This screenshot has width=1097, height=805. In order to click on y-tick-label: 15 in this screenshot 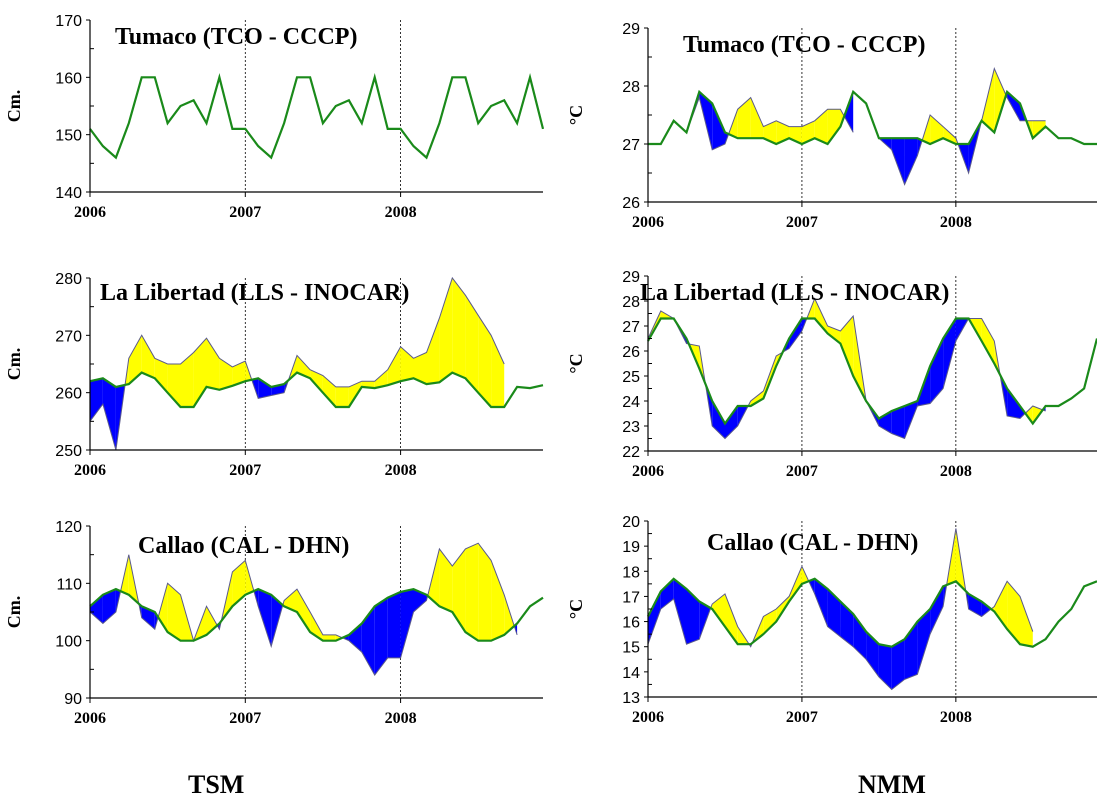, I will do `click(631, 648)`.